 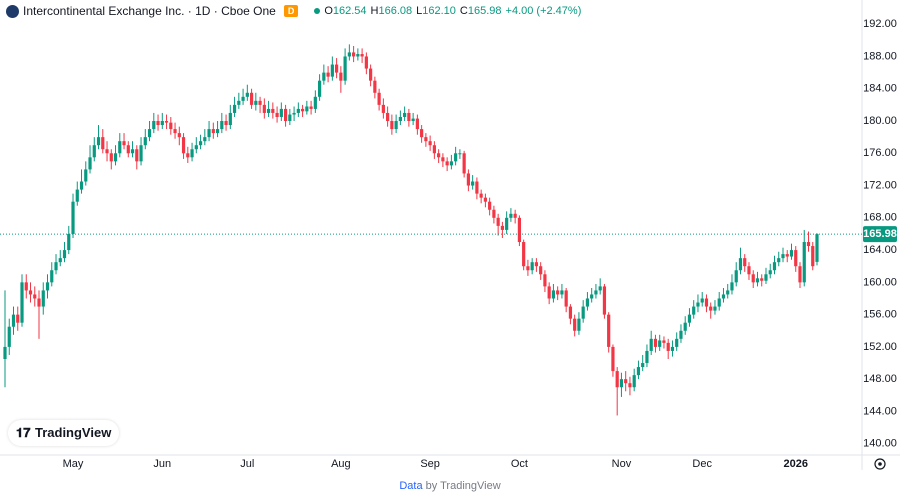 What do you see at coordinates (328, 11) in the screenshot?
I see `ohlc-key: O` at bounding box center [328, 11].